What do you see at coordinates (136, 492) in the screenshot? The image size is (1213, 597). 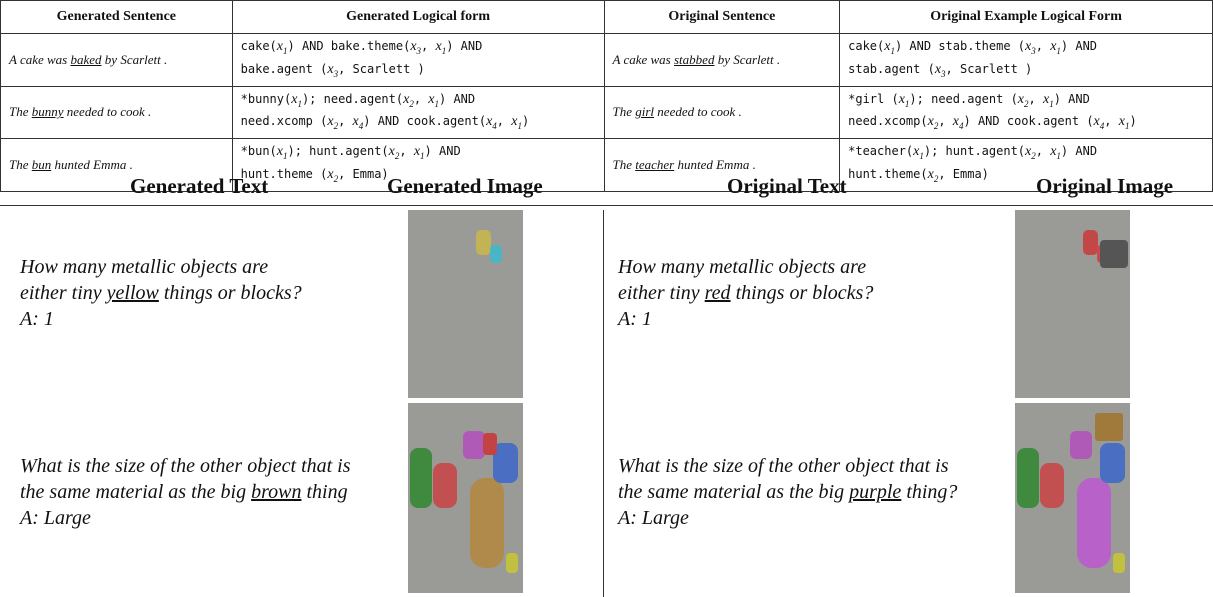 I see `text: the same material as the big` at bounding box center [136, 492].